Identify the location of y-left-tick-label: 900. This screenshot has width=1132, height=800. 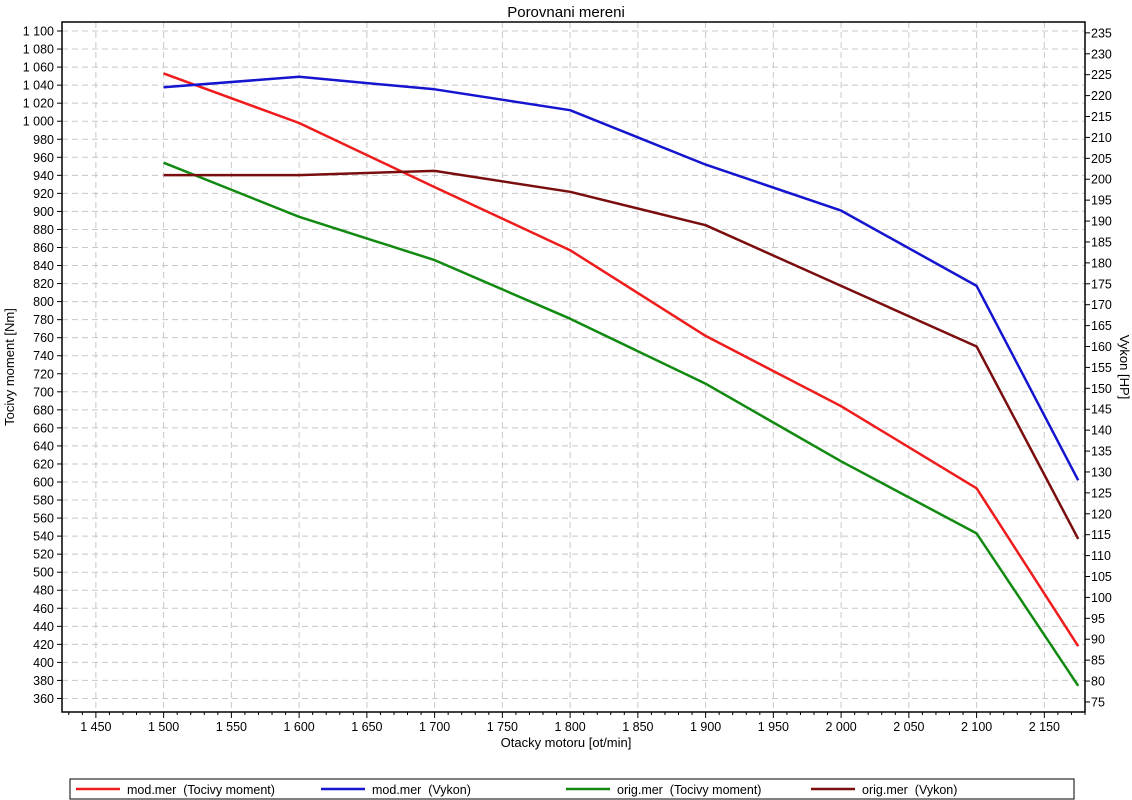
(43, 212).